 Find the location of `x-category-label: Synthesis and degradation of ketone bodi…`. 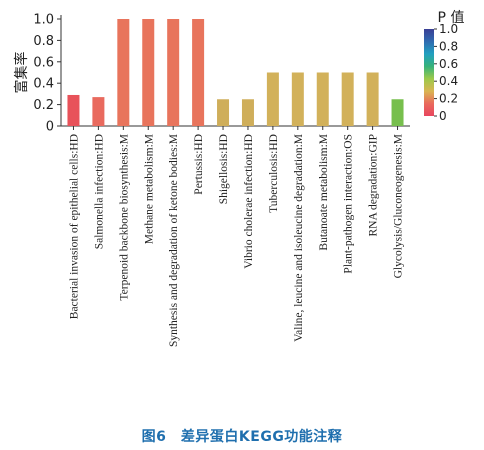

x-category-label: Synthesis and degradation of ketone bodi… is located at coordinates (174, 240).